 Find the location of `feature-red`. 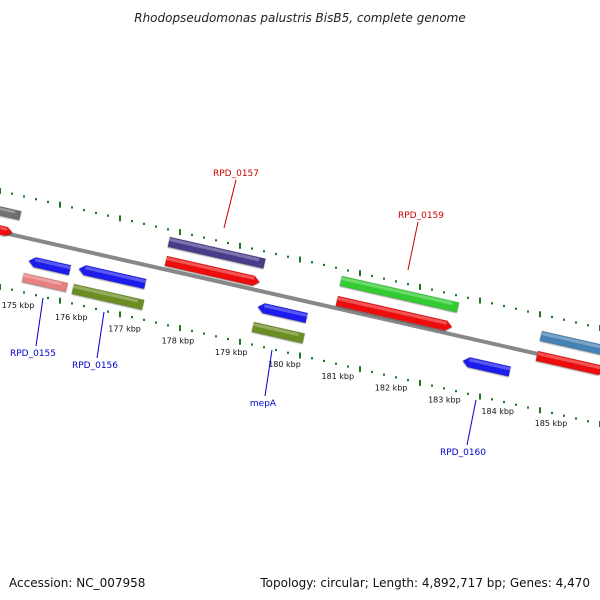

feature-red is located at coordinates (7, 230).